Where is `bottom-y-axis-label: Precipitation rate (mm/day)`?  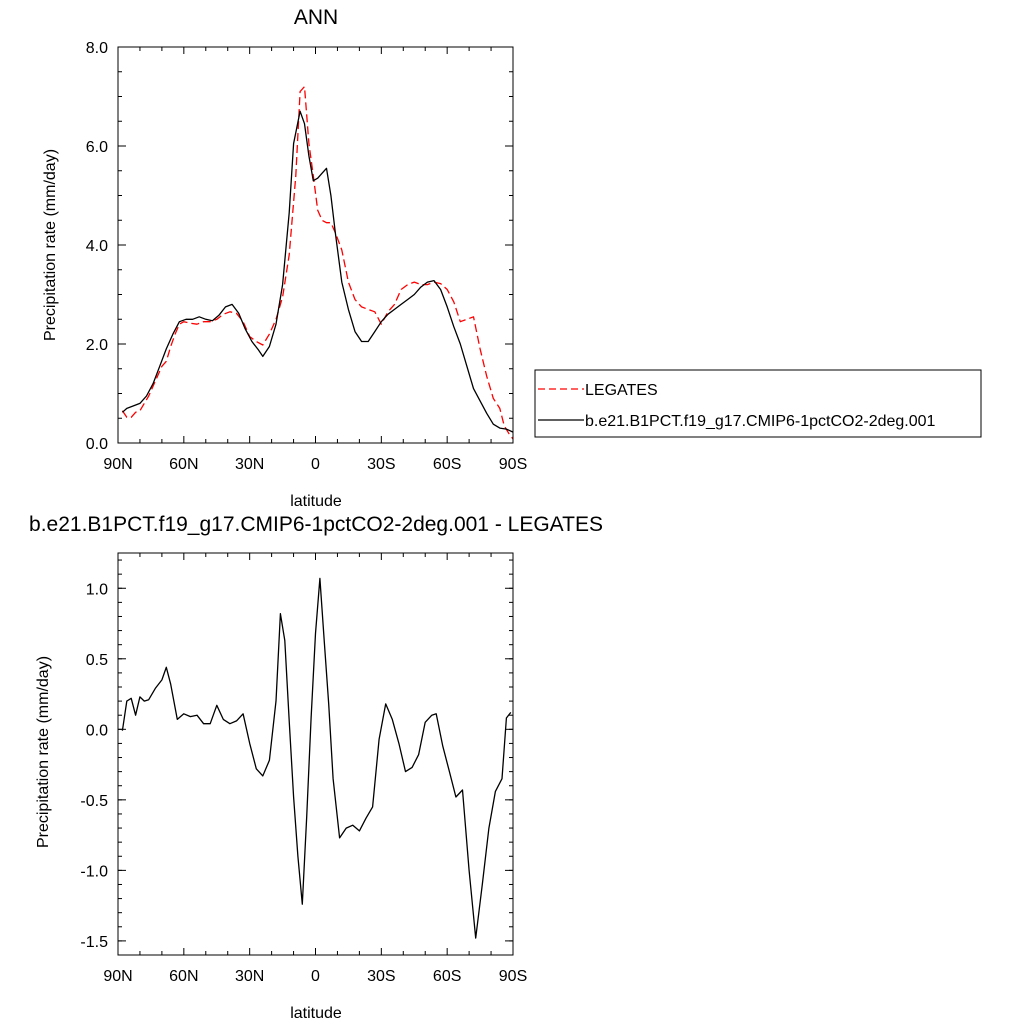 bottom-y-axis-label: Precipitation rate (mm/day) is located at coordinates (43, 752).